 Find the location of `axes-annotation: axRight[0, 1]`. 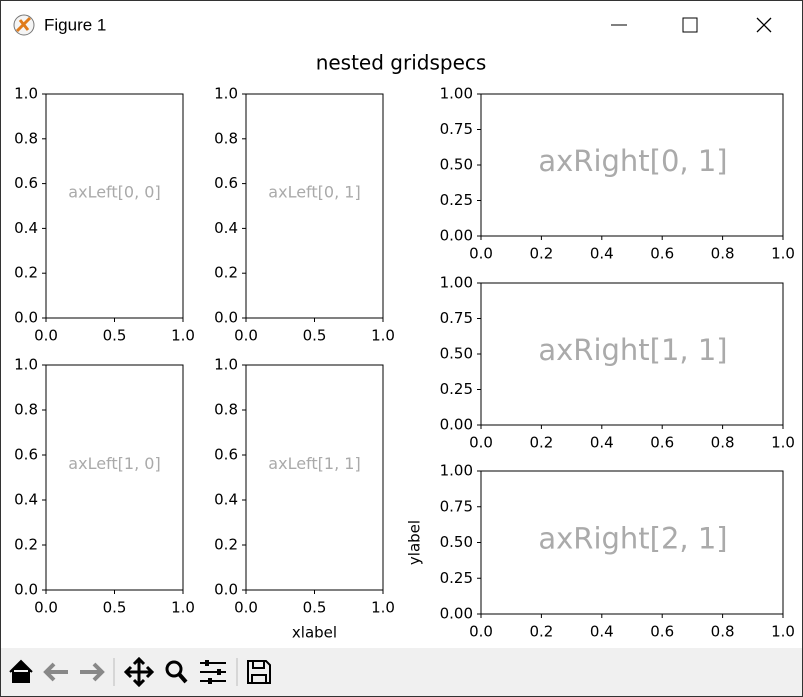

axes-annotation: axRight[0, 1] is located at coordinates (632, 161).